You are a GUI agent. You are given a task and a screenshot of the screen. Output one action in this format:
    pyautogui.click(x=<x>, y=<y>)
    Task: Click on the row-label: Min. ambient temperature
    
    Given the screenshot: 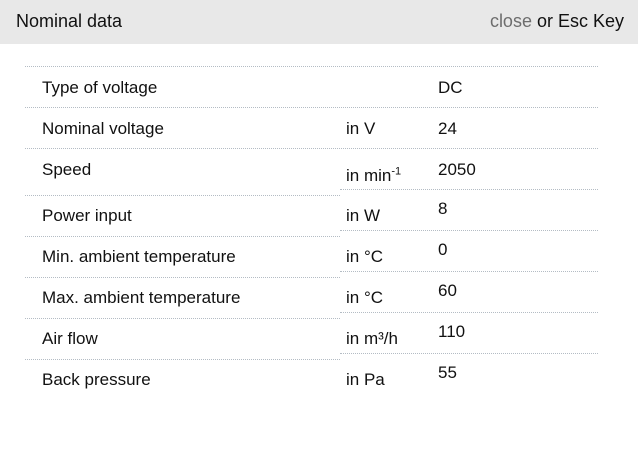 What is the action you would take?
    pyautogui.click(x=139, y=256)
    